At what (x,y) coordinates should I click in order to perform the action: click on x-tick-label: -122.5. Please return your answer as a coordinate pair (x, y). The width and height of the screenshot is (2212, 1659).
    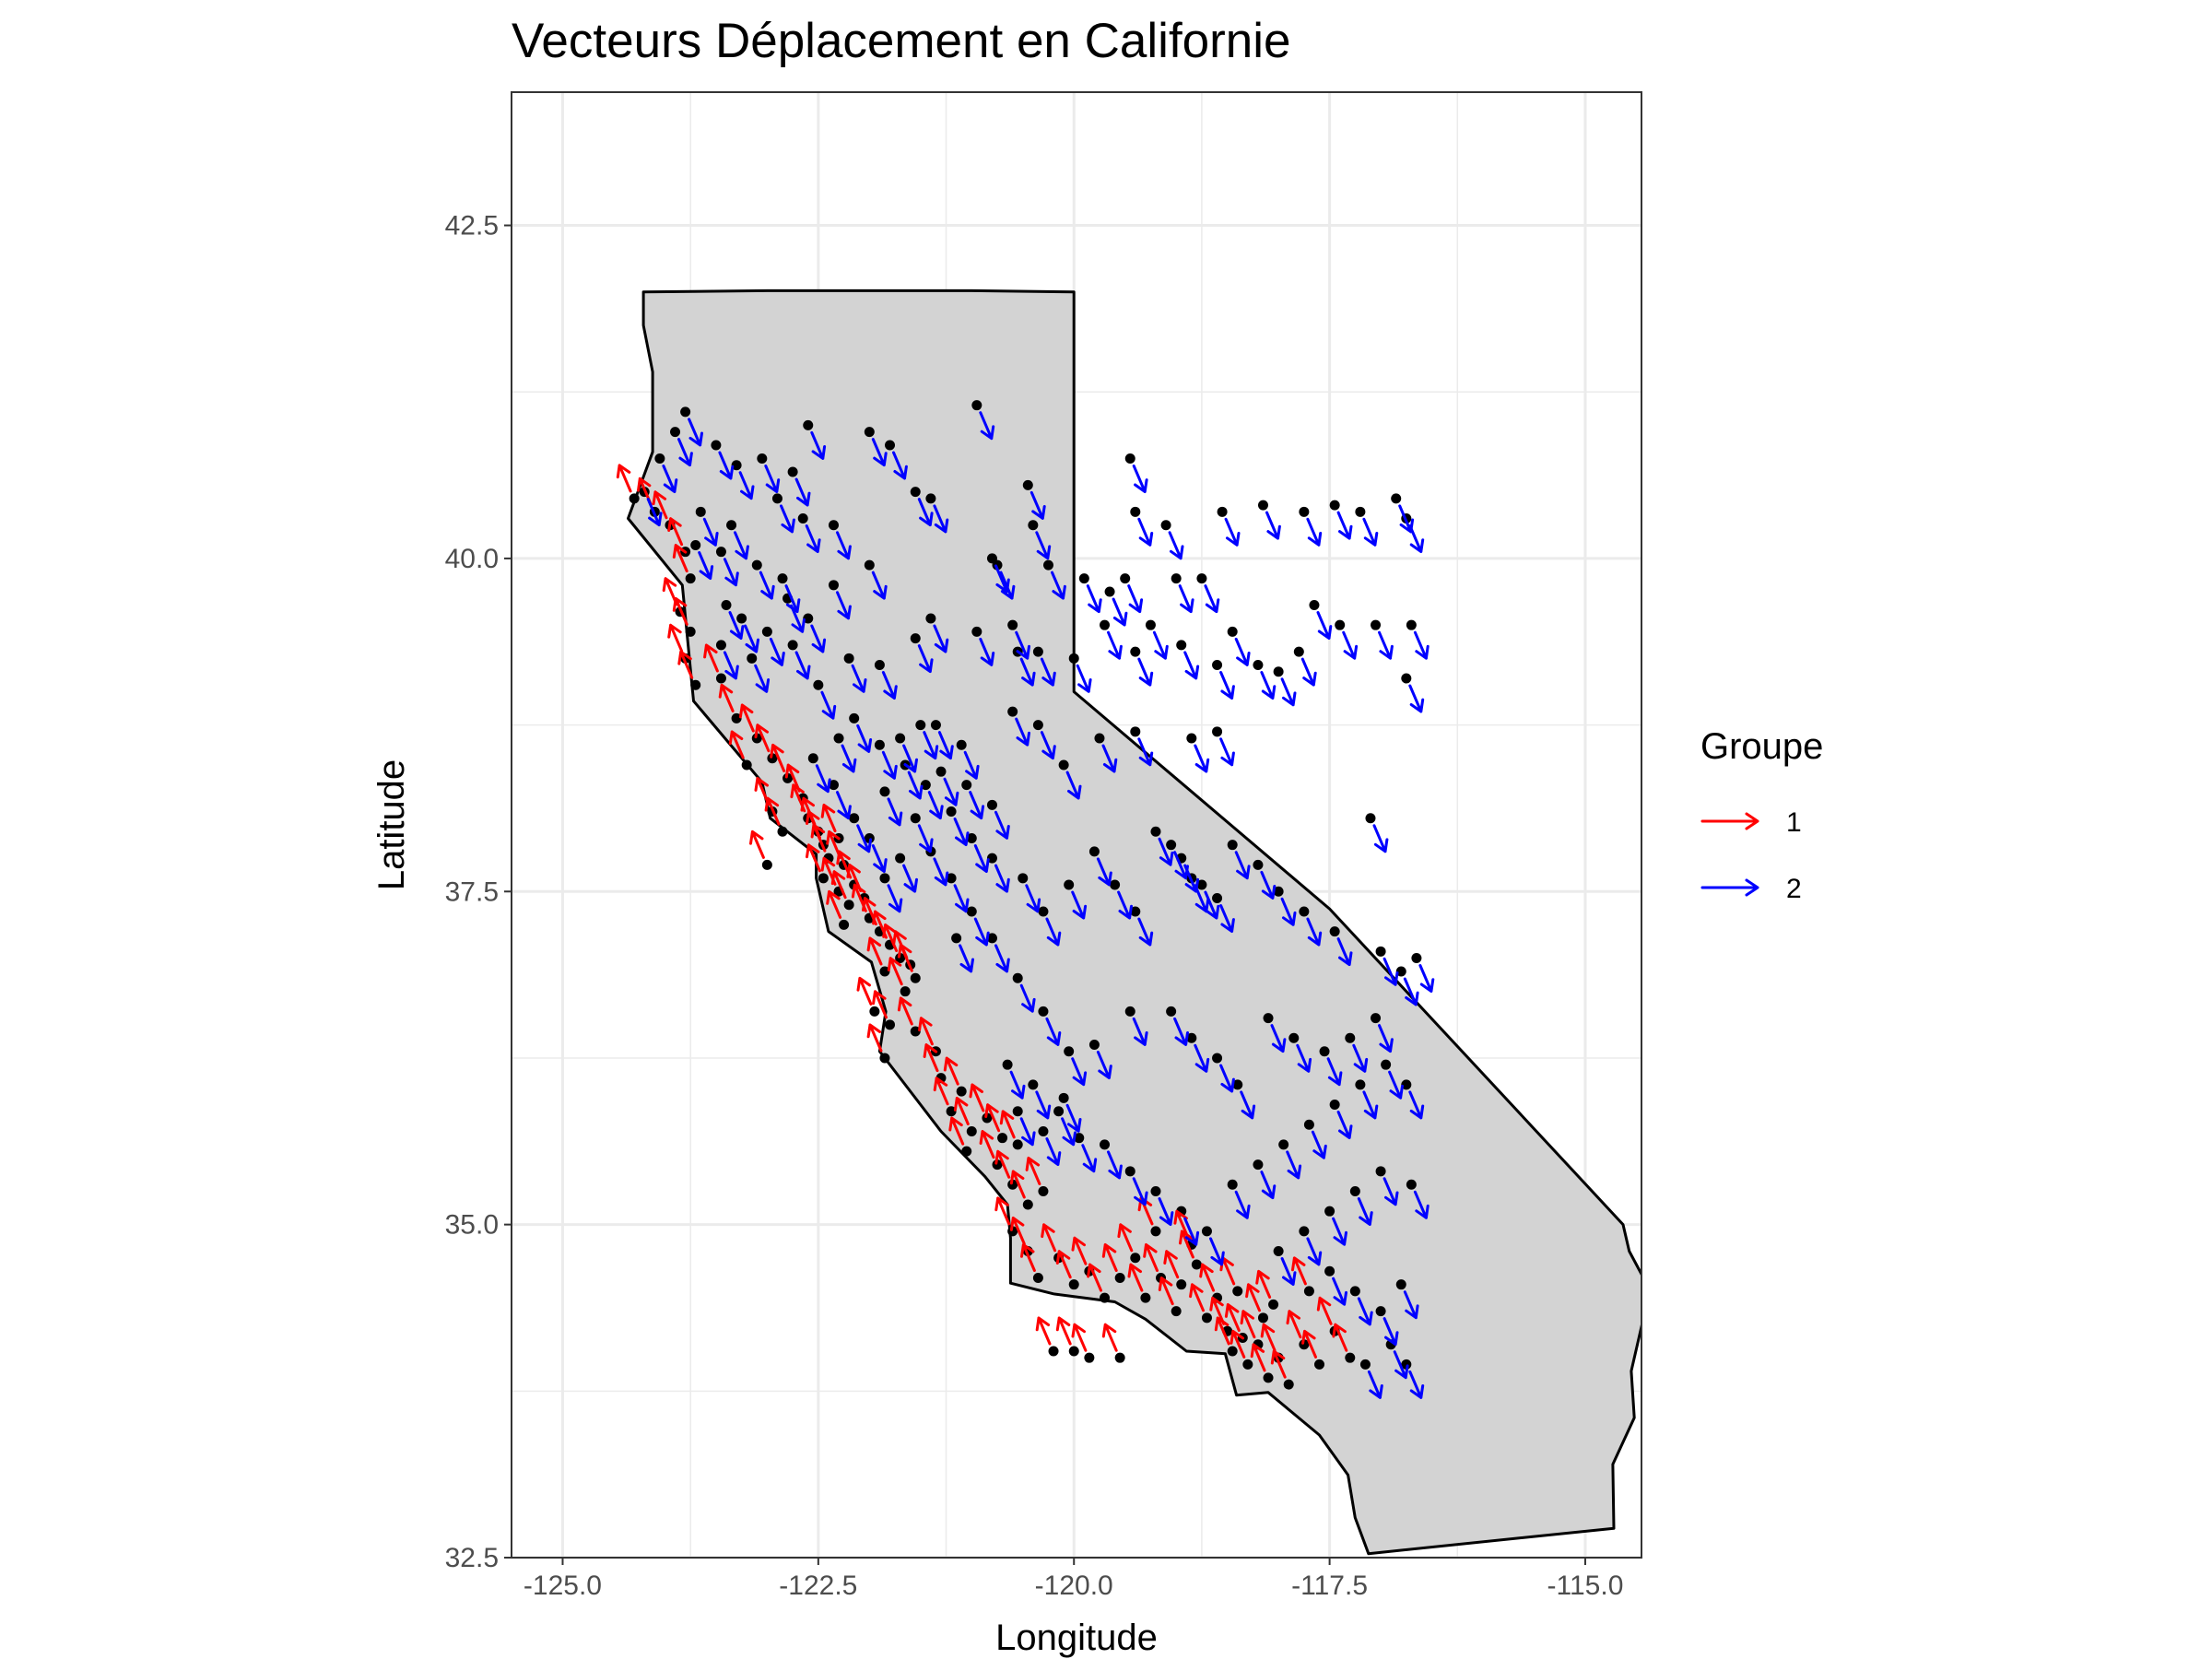
    Looking at the image, I should click on (818, 1586).